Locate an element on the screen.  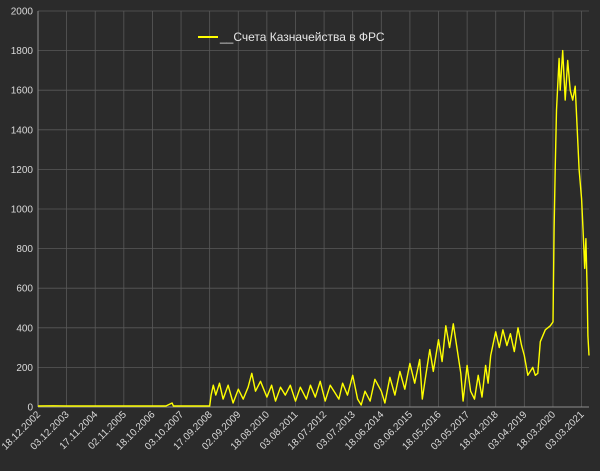
y-axis-ticks: 0 200 400 600 800 1000 1200 1400 1600 1800 2000 is located at coordinates (22, 210).